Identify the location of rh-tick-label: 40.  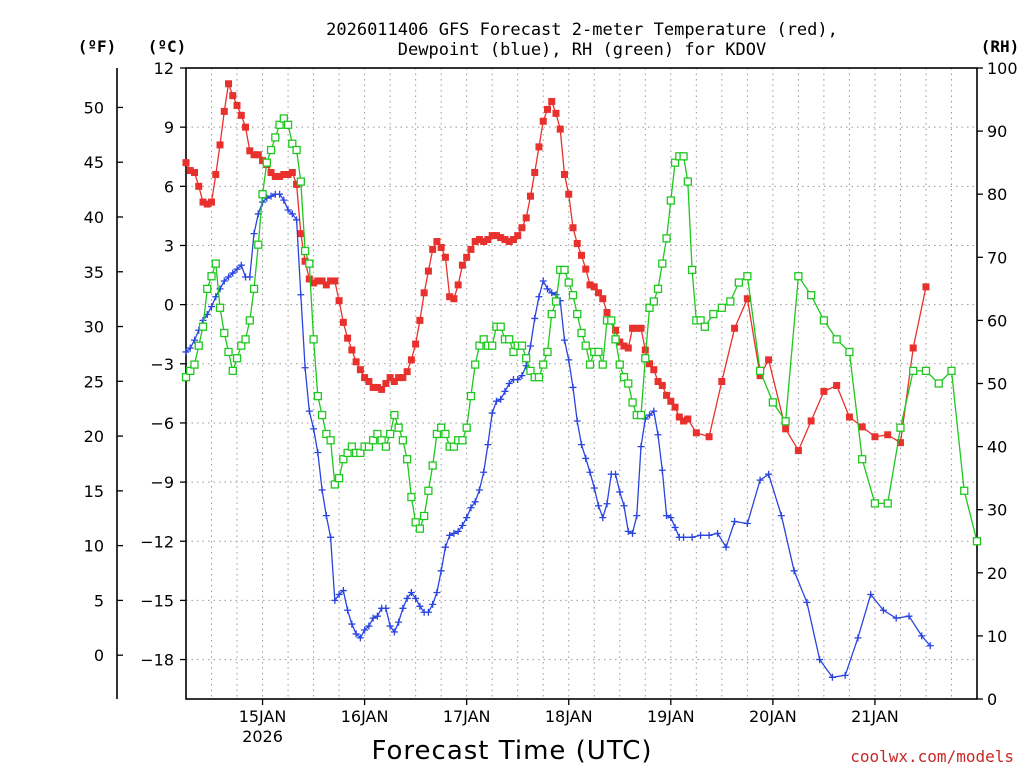
(997, 447).